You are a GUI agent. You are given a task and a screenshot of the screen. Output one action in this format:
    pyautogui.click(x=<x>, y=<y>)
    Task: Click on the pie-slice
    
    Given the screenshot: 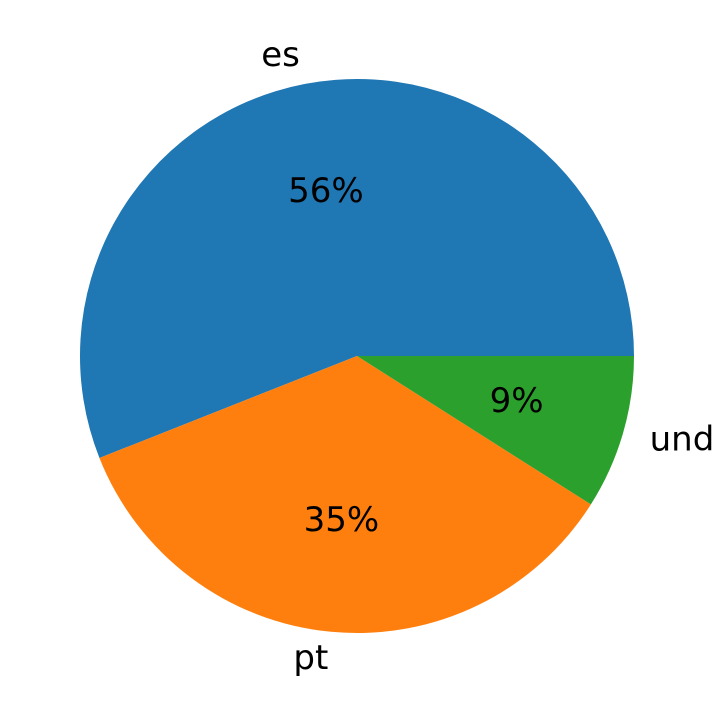 What is the action you would take?
    pyautogui.click(x=495, y=430)
    